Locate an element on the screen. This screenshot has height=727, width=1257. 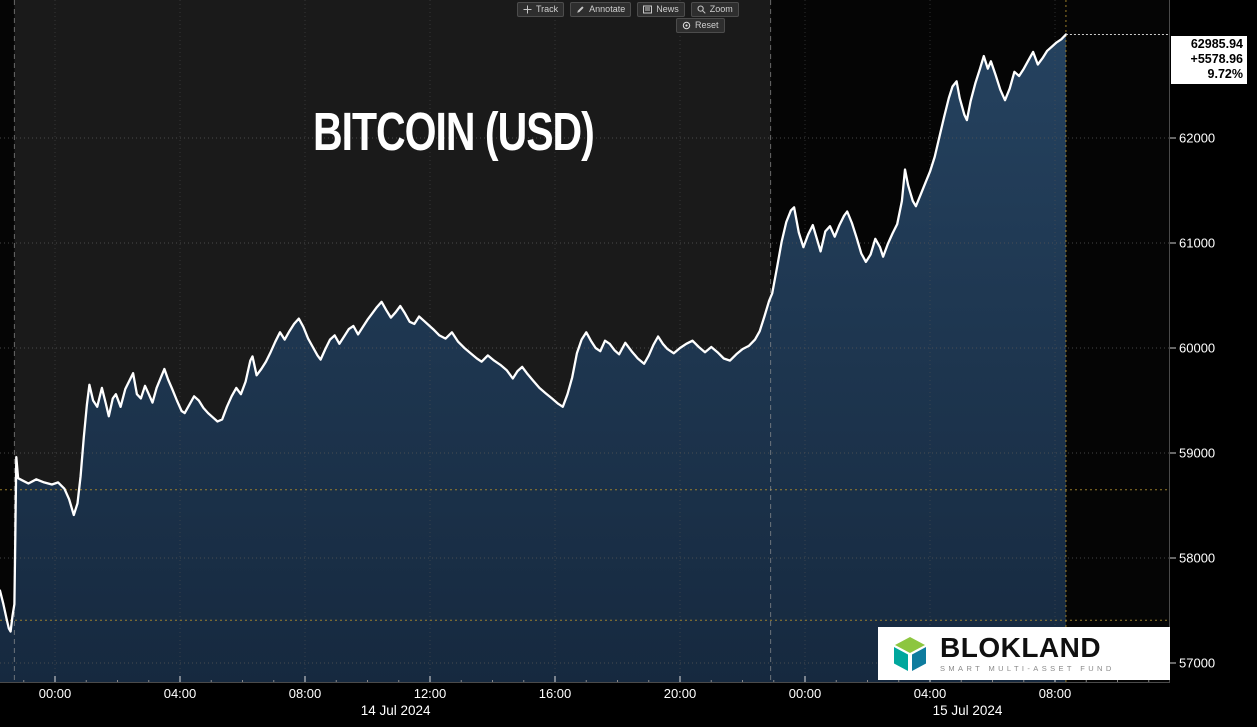
chart-toolbar: Track Annotate News Zoom is located at coordinates (628, 9).